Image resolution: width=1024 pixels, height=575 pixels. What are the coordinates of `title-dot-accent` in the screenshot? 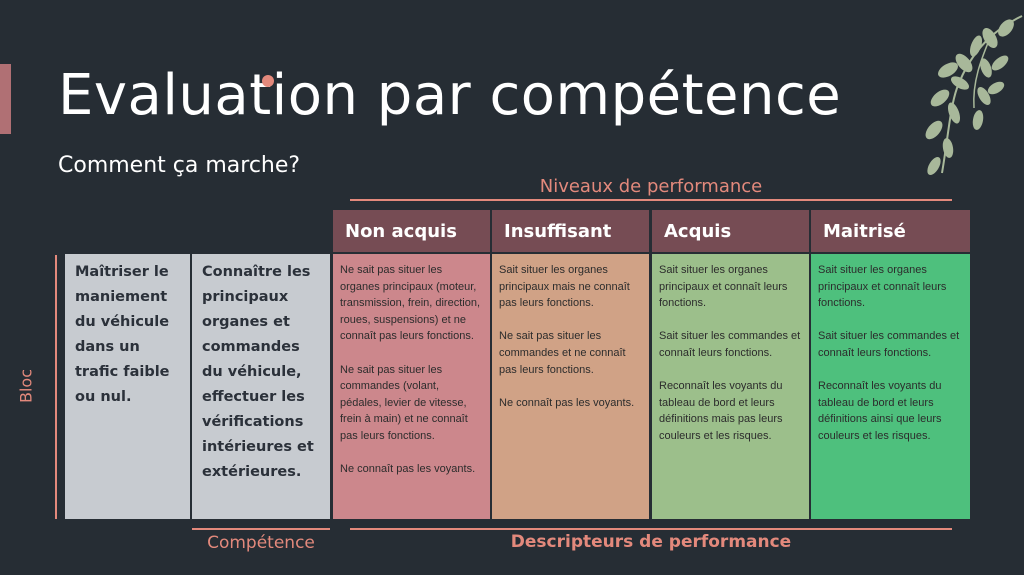 It's located at (268, 81).